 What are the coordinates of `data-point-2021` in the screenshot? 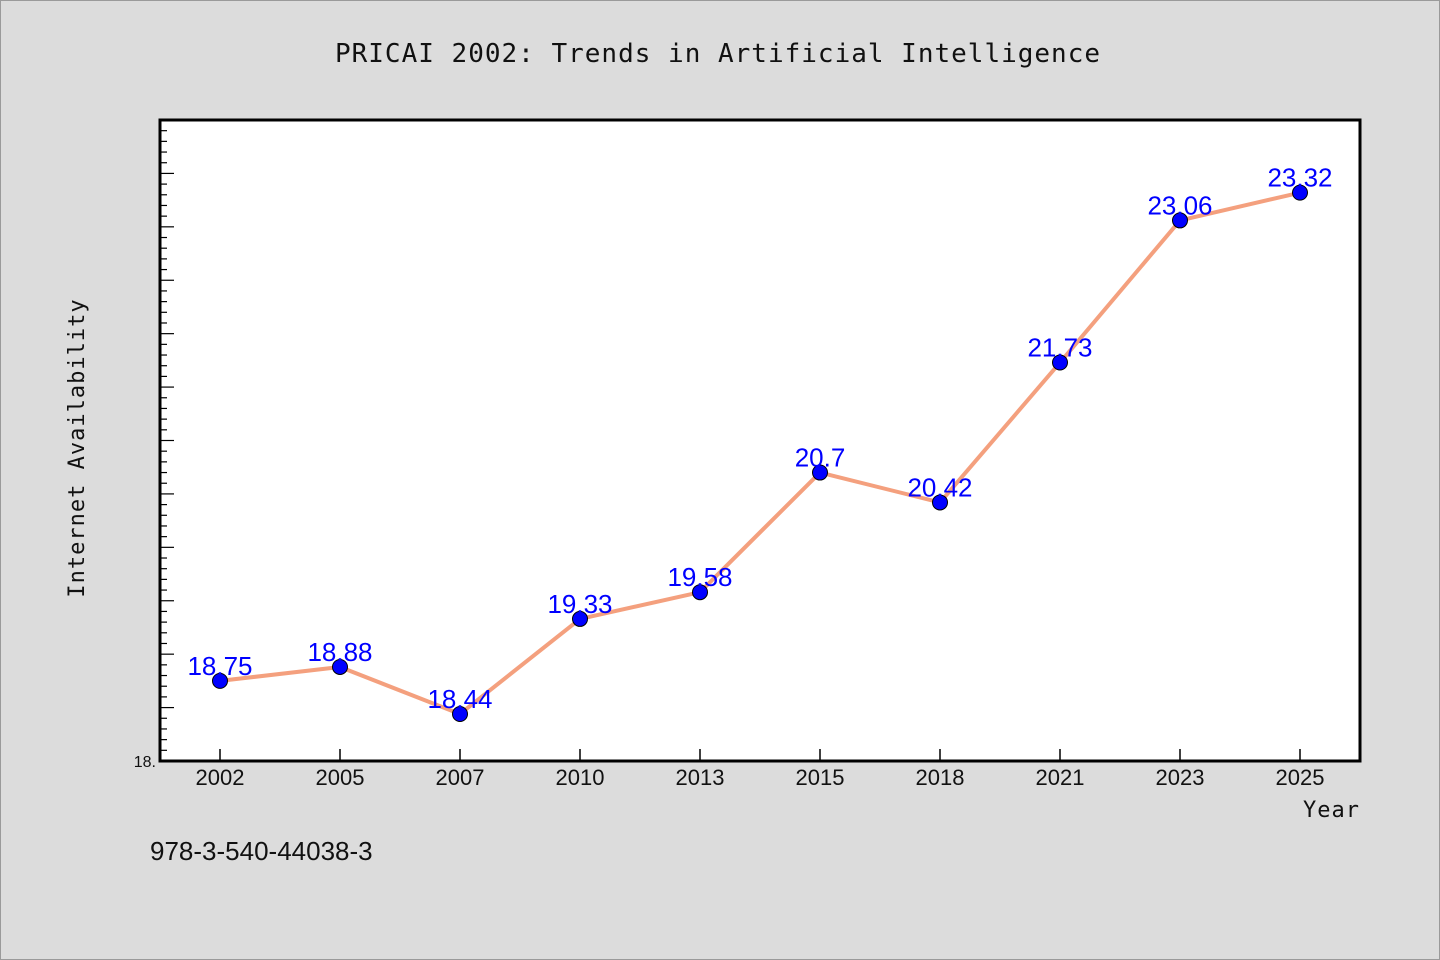 It's located at (1060, 362).